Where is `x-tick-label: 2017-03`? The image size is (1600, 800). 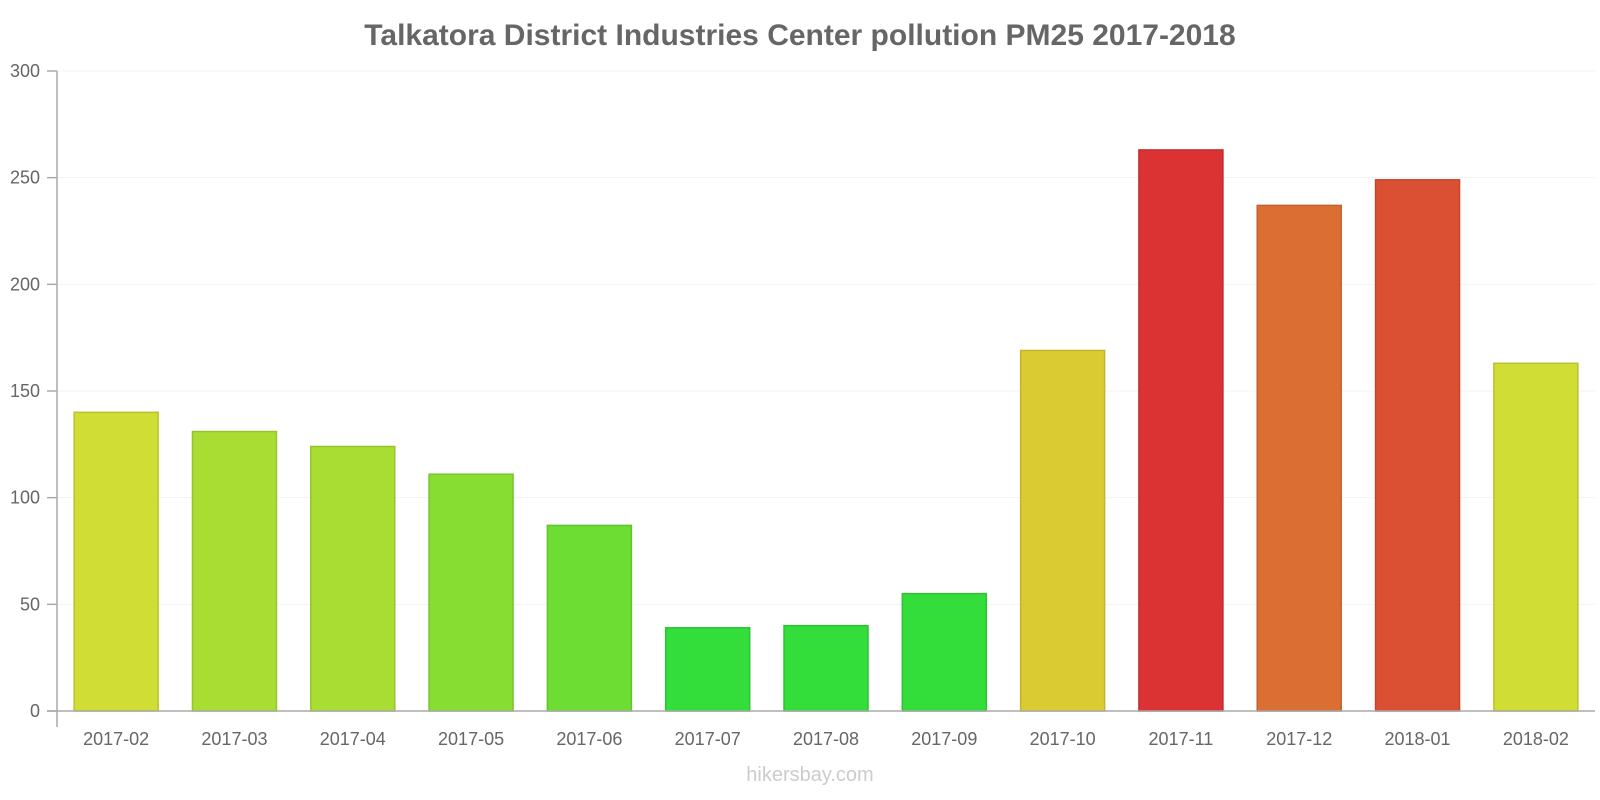 x-tick-label: 2017-03 is located at coordinates (234, 739).